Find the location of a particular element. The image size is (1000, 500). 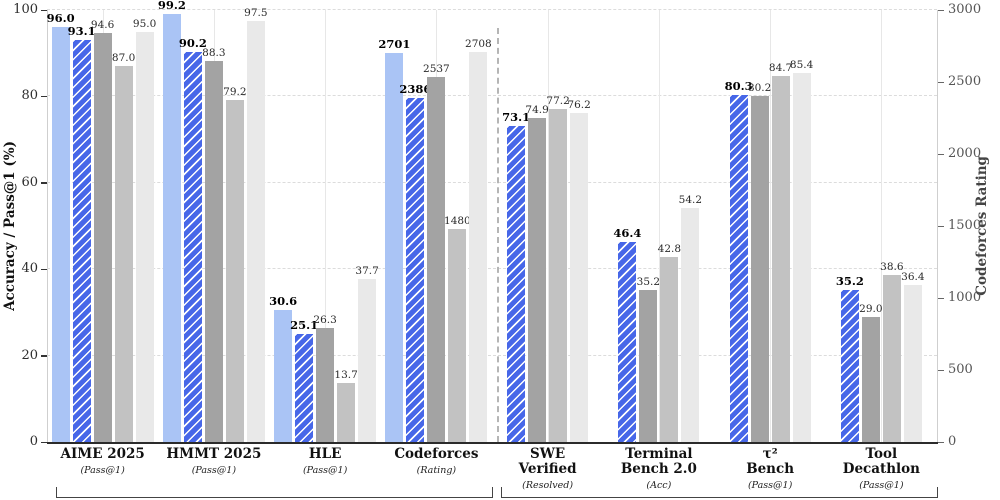

bar-light_gray: 54.2 is located at coordinates (690, 318).